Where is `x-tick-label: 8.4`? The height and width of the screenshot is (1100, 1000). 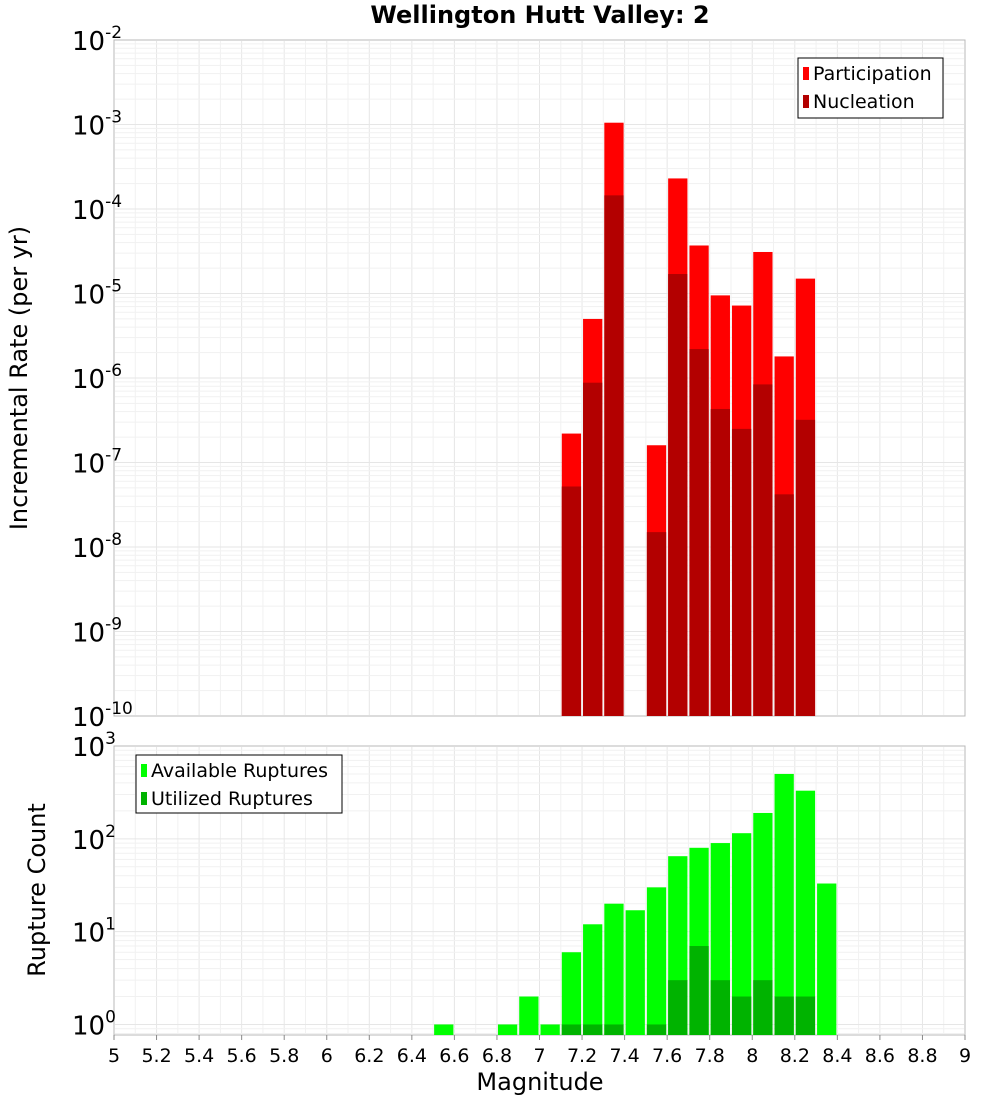
x-tick-label: 8.4 is located at coordinates (837, 1056).